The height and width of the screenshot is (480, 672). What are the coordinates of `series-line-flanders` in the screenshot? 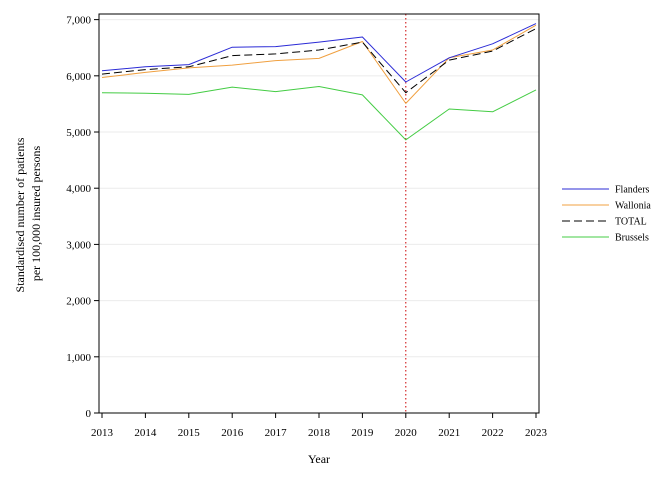 It's located at (319, 53).